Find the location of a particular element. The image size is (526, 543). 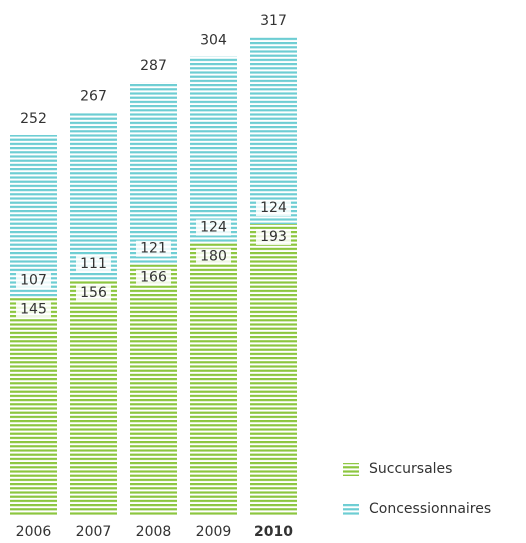

data-label: 107 is located at coordinates (33, 280).